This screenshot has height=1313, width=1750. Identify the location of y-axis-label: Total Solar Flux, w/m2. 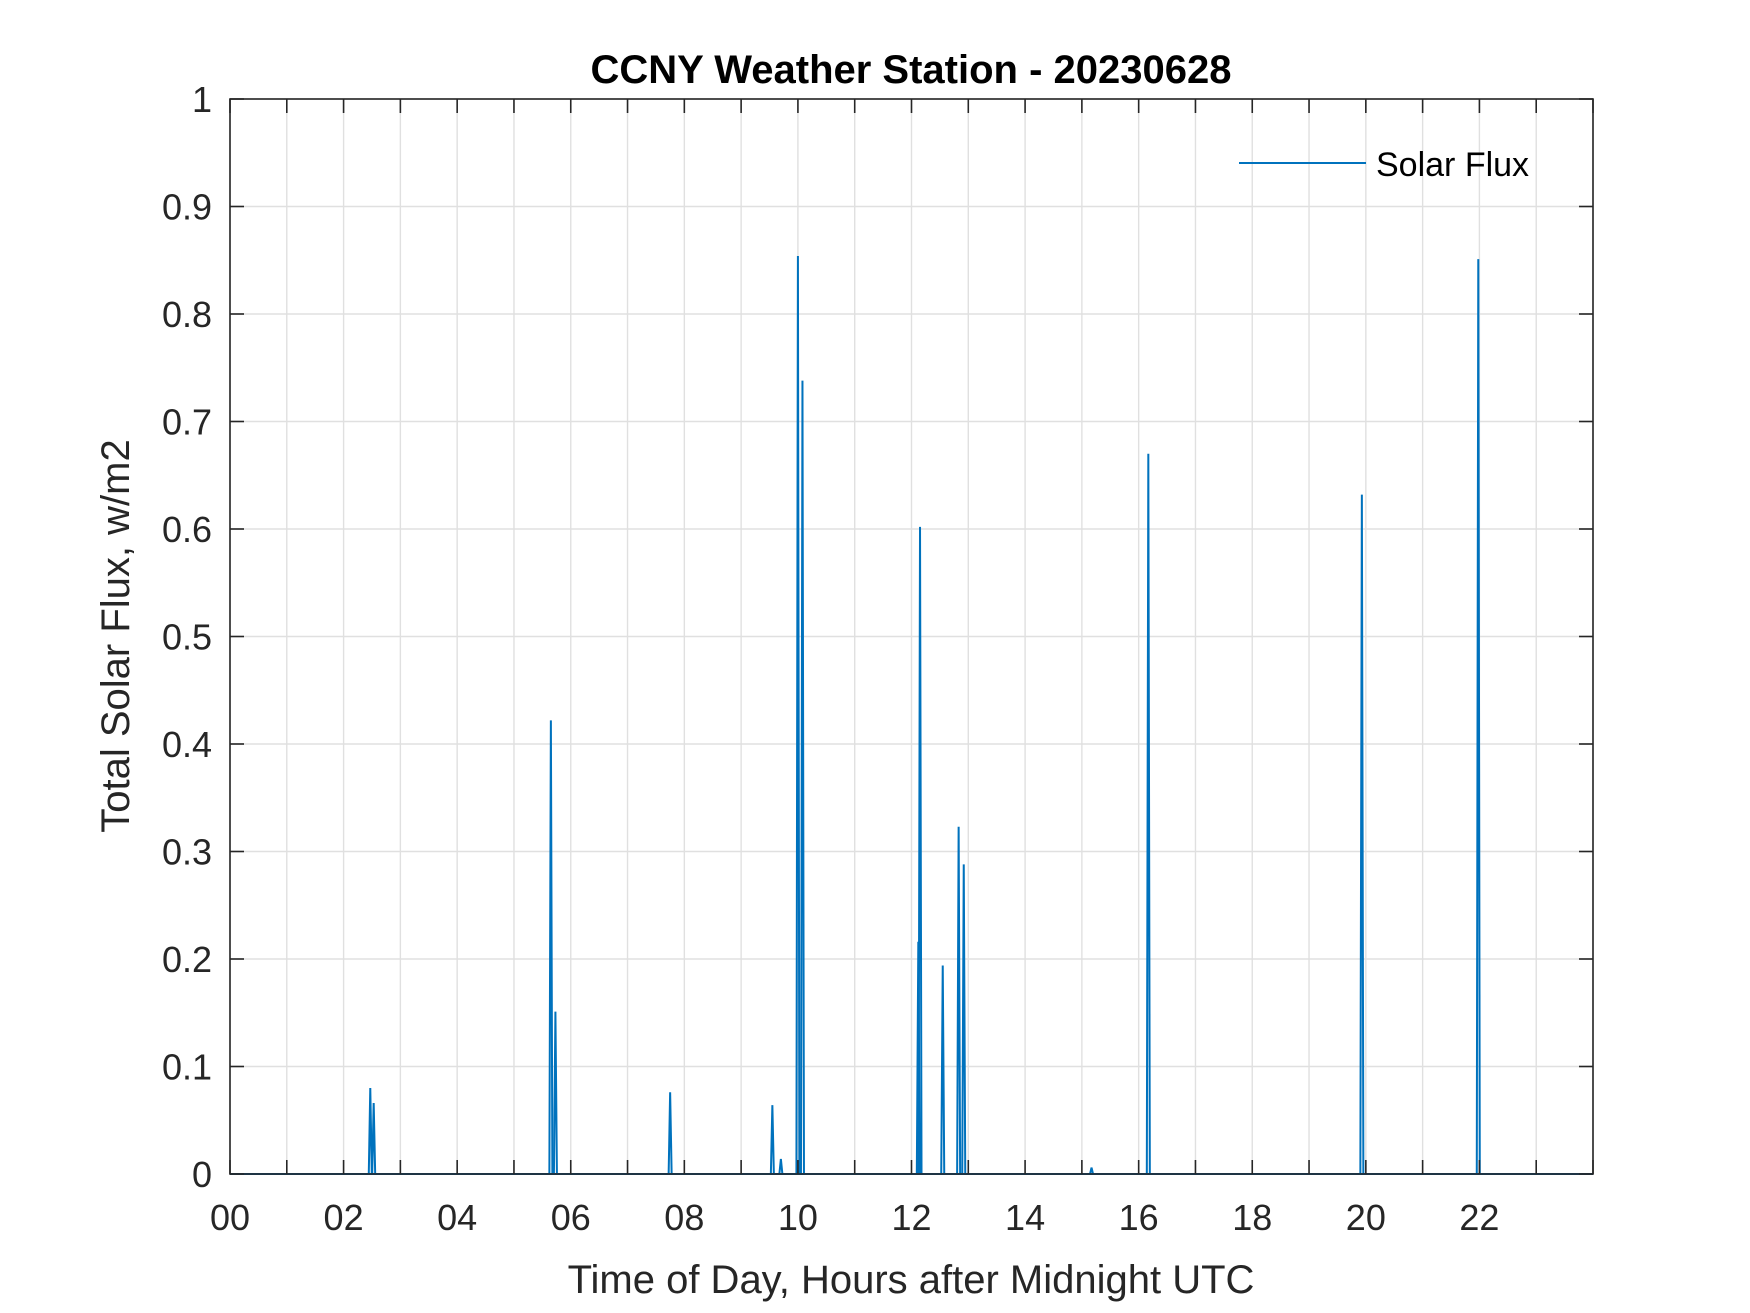
(116, 635).